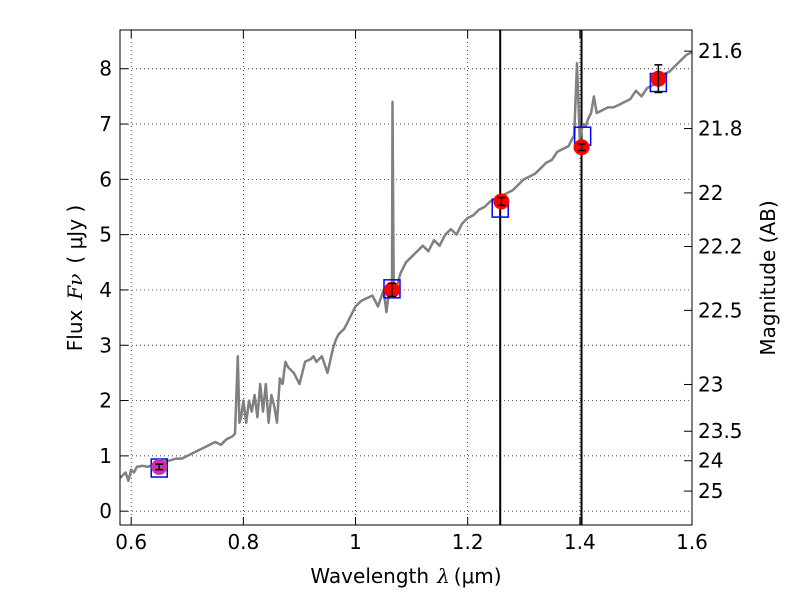 The image size is (800, 600). Describe the element at coordinates (105, 235) in the screenshot. I see `y-tick-label: 5` at that location.